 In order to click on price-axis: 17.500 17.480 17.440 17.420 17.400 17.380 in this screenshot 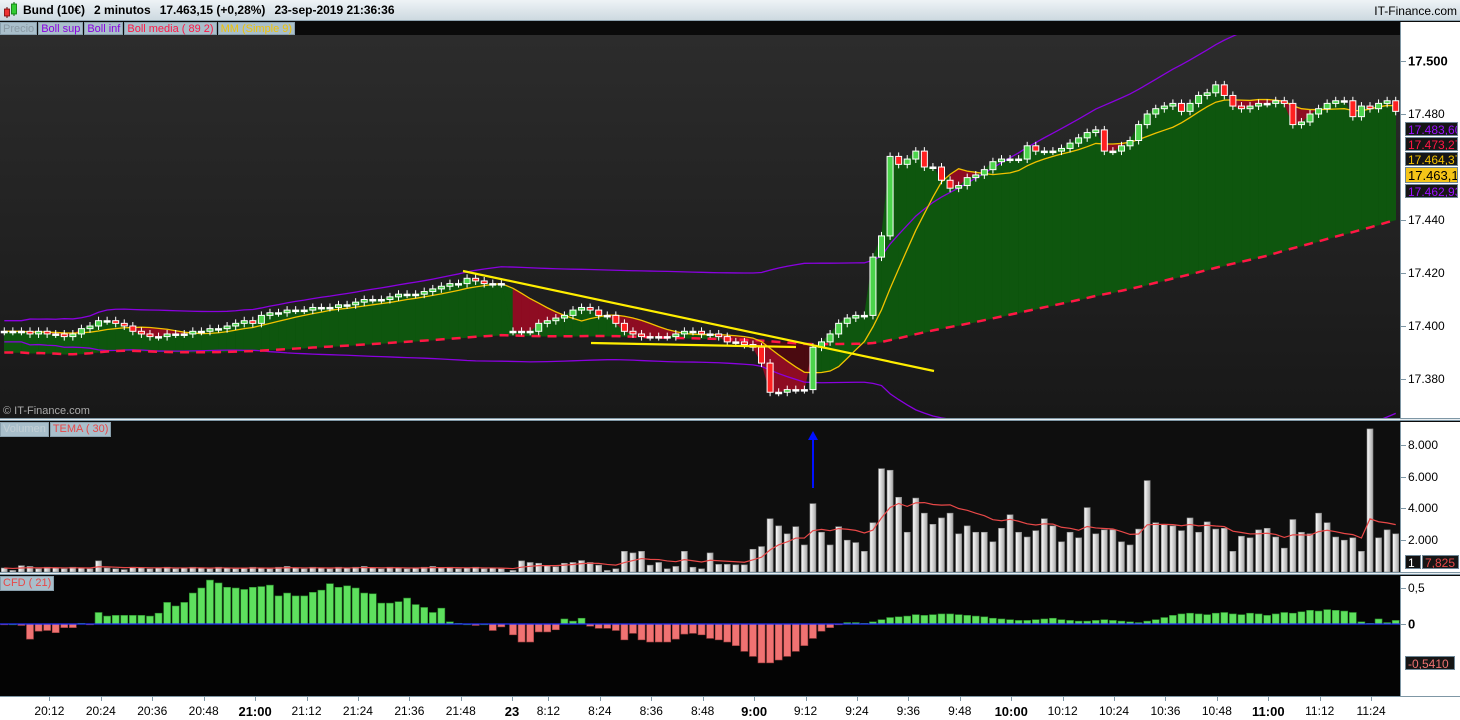, I will do `click(1430, 220)`.